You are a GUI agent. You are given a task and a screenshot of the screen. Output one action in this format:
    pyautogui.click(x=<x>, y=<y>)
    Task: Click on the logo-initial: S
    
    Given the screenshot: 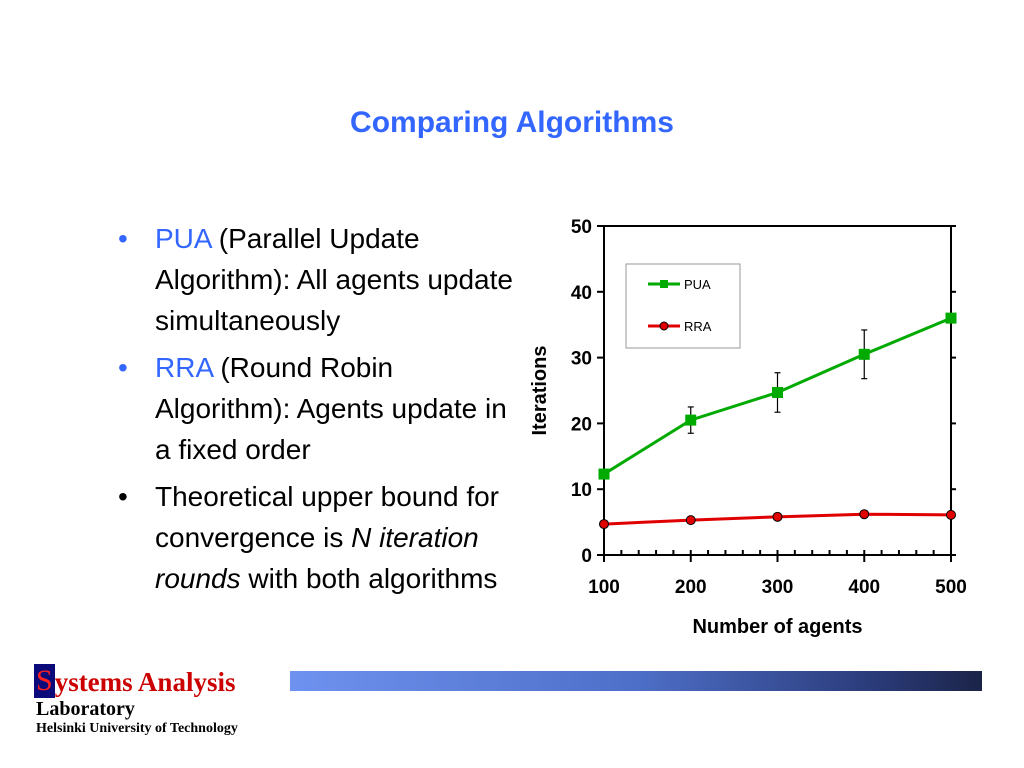 What is the action you would take?
    pyautogui.click(x=44, y=681)
    